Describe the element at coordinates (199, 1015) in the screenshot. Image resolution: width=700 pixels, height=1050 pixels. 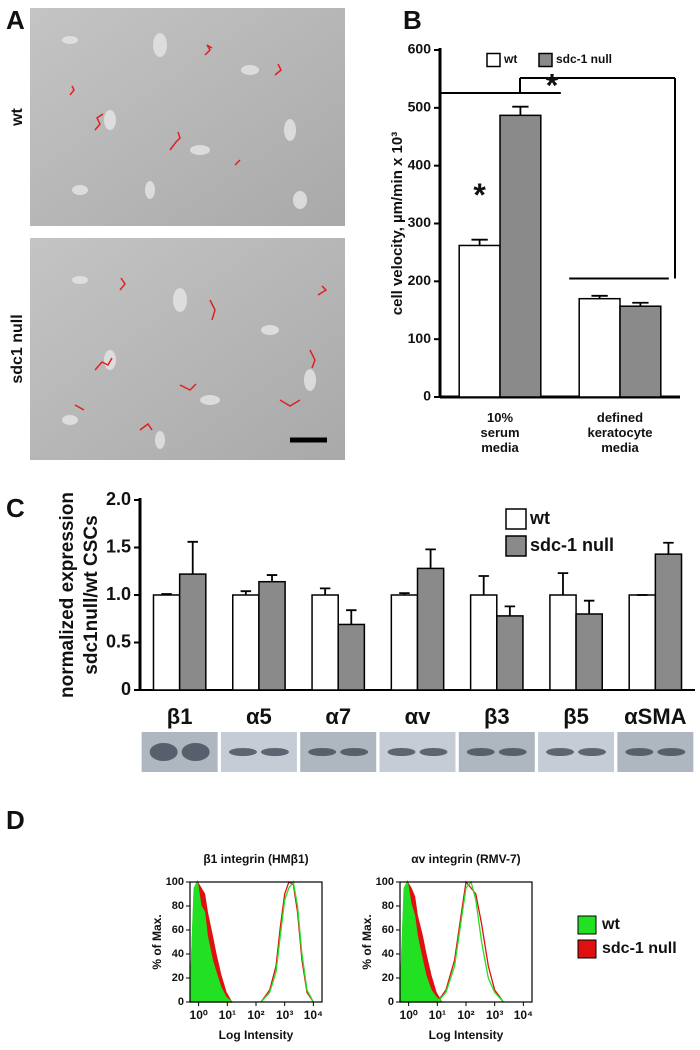
I see `x-tick-label: 10⁰` at that location.